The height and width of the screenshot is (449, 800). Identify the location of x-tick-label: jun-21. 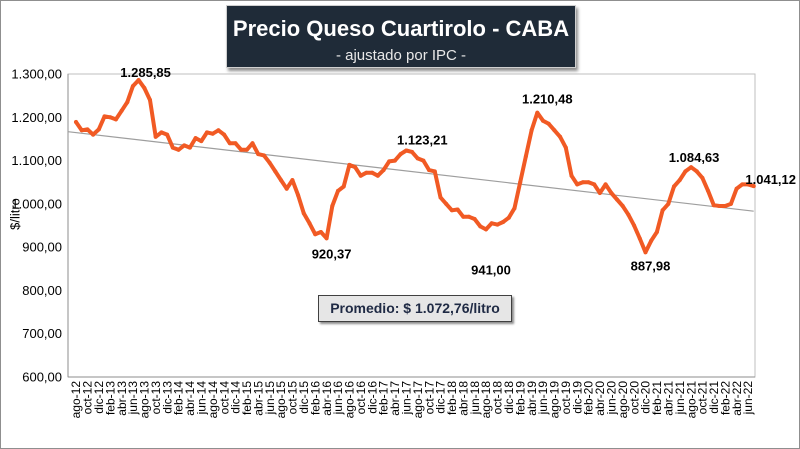
(680, 398).